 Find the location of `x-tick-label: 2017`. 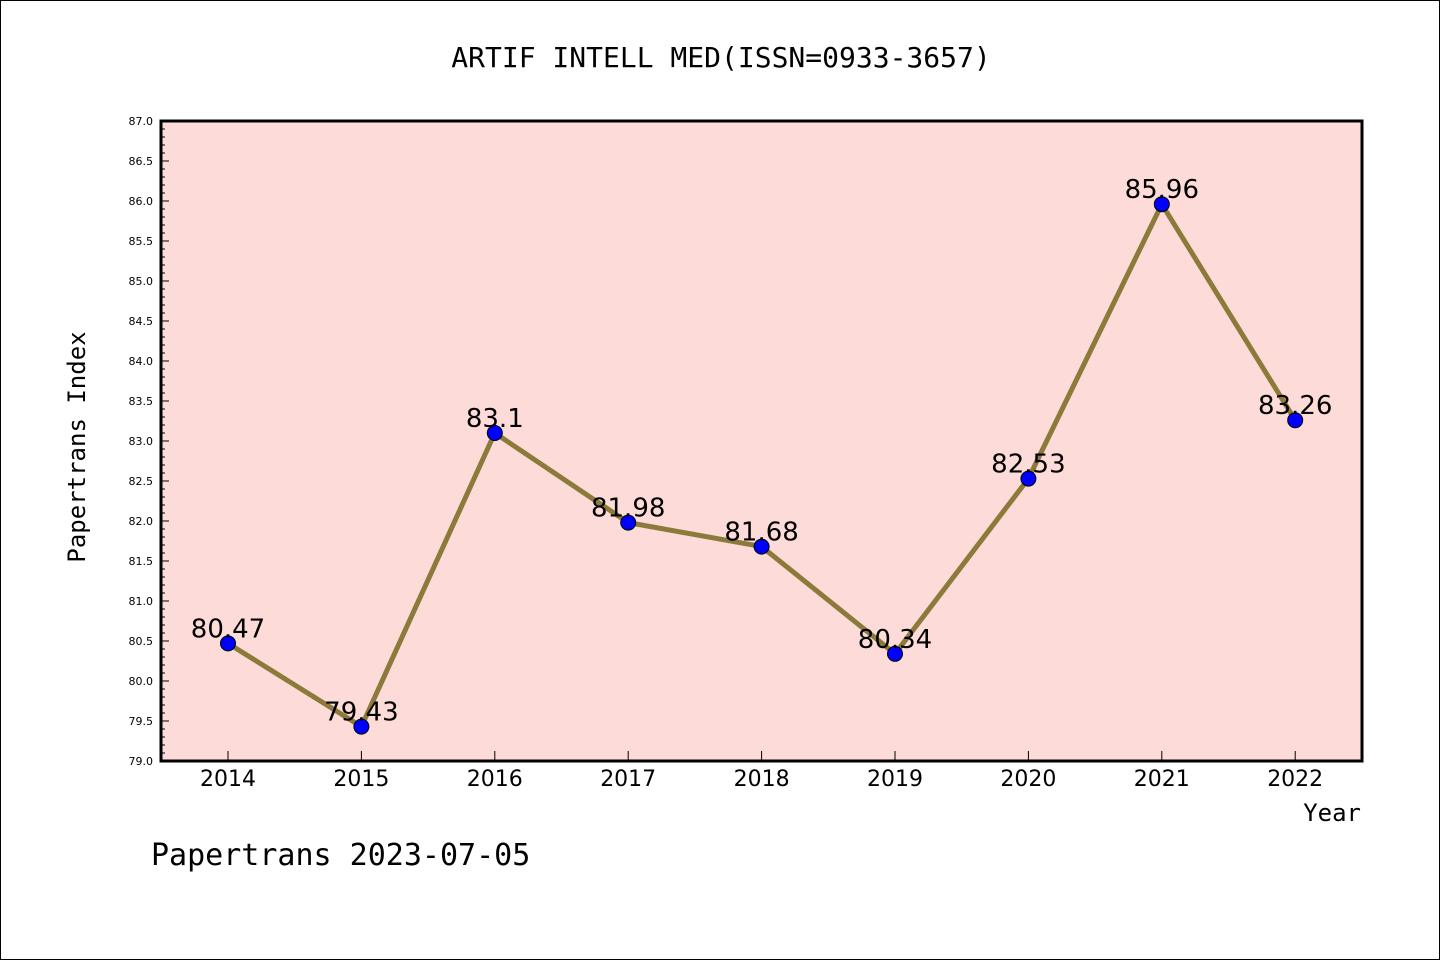

x-tick-label: 2017 is located at coordinates (628, 779).